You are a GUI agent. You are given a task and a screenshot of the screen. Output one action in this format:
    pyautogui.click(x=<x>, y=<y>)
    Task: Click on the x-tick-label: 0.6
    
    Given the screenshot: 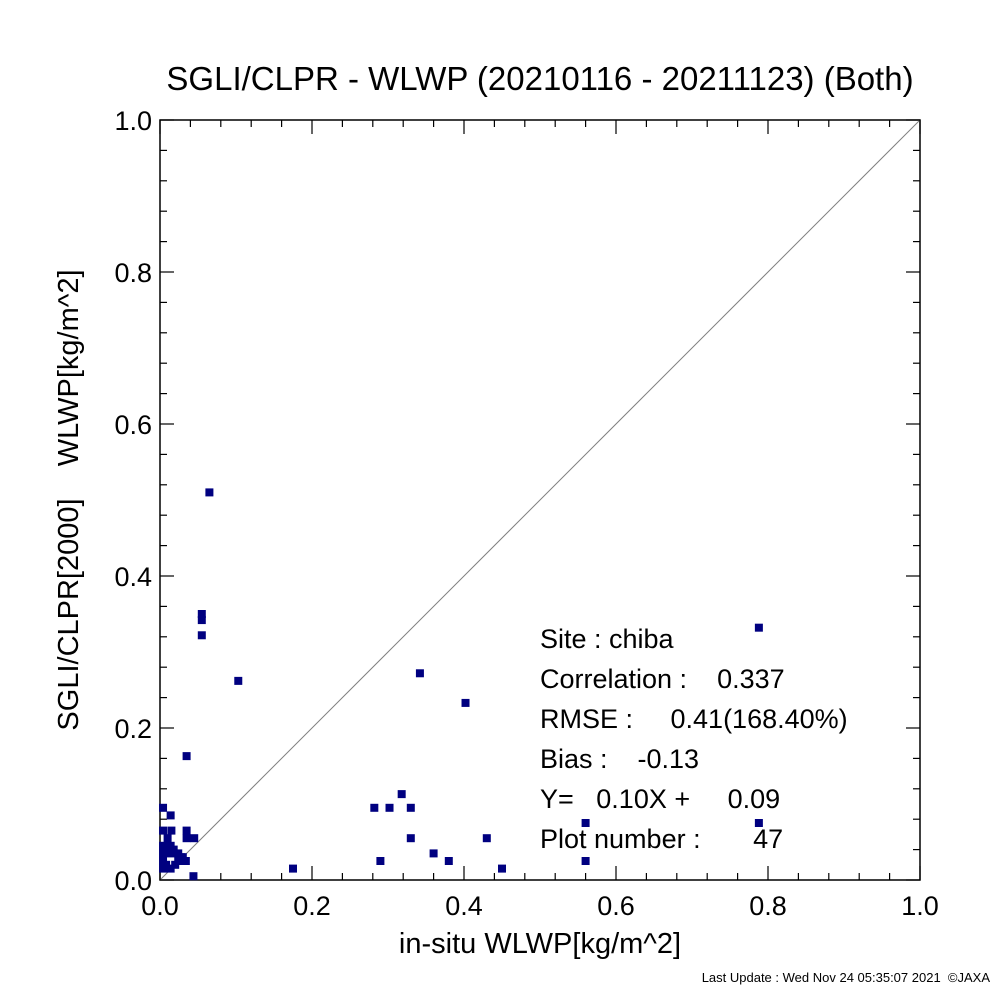 What is the action you would take?
    pyautogui.click(x=616, y=906)
    